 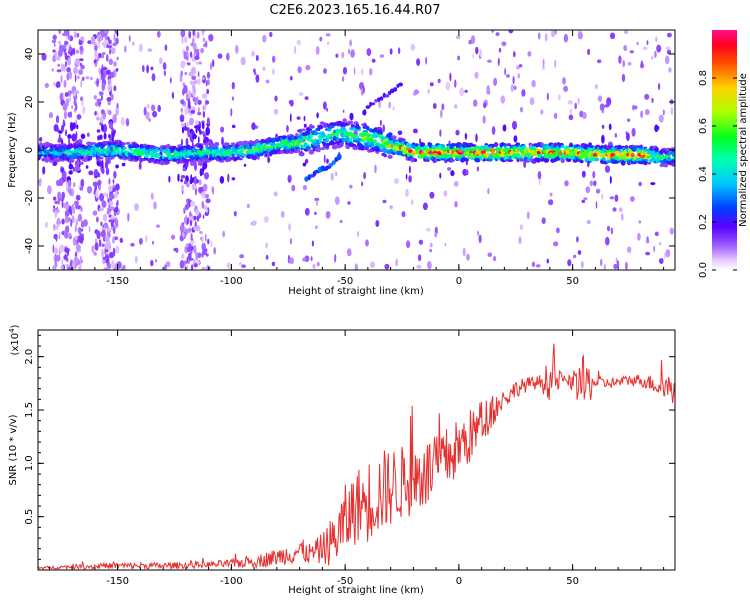 What do you see at coordinates (356, 590) in the screenshot?
I see `snr-xlabel: Height of straight line (km)` at bounding box center [356, 590].